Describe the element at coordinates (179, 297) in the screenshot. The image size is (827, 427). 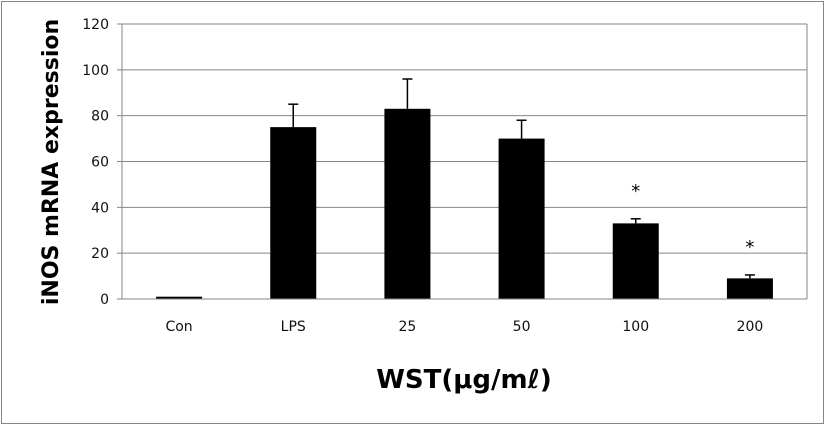
I see `bar-Con` at that location.